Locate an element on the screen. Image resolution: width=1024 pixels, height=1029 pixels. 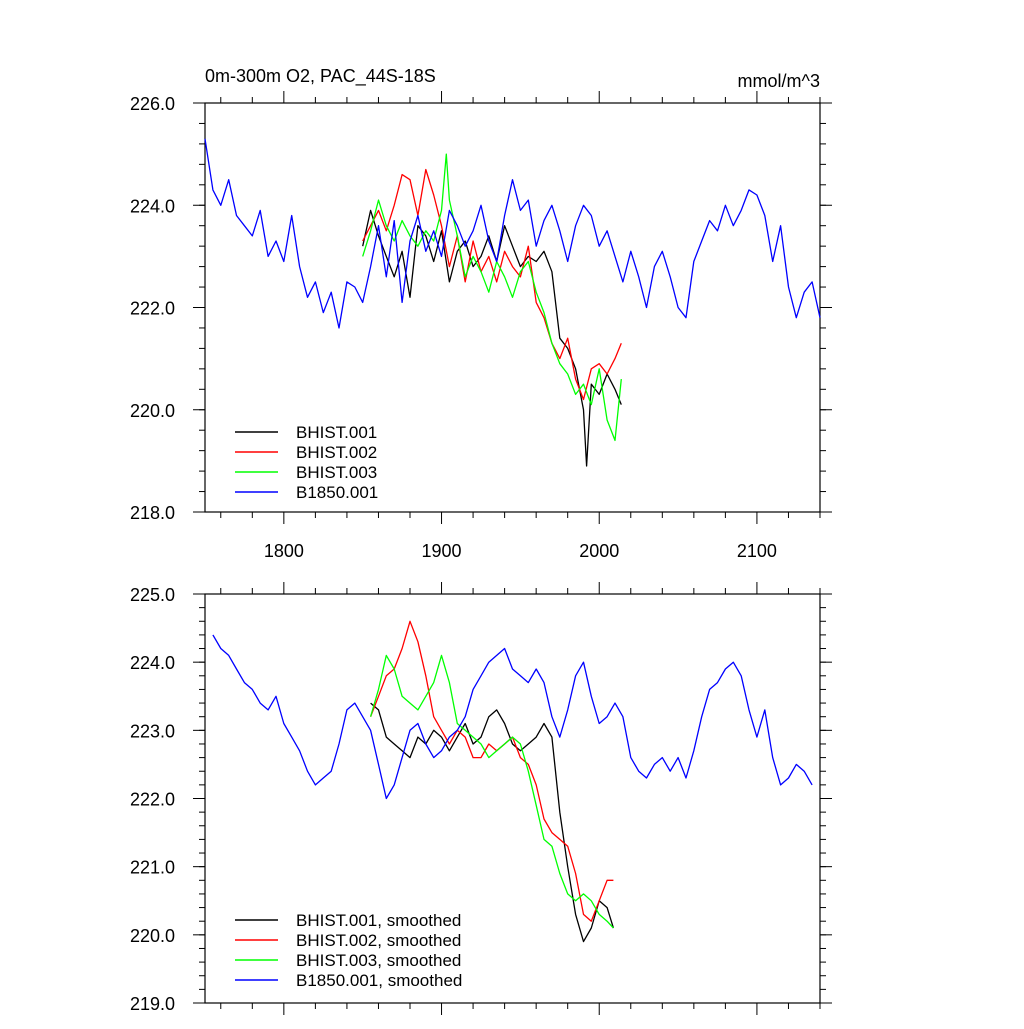
x-tick-label: 1800 is located at coordinates (284, 551).